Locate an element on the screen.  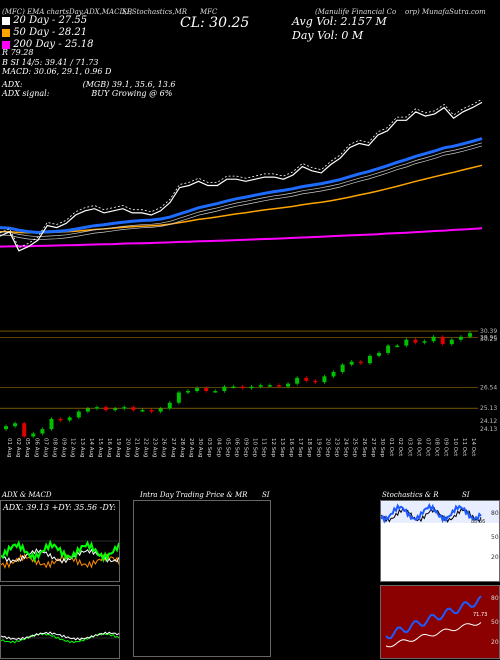
date-tick-label: 09 Oct is located at coordinates (446, 447).